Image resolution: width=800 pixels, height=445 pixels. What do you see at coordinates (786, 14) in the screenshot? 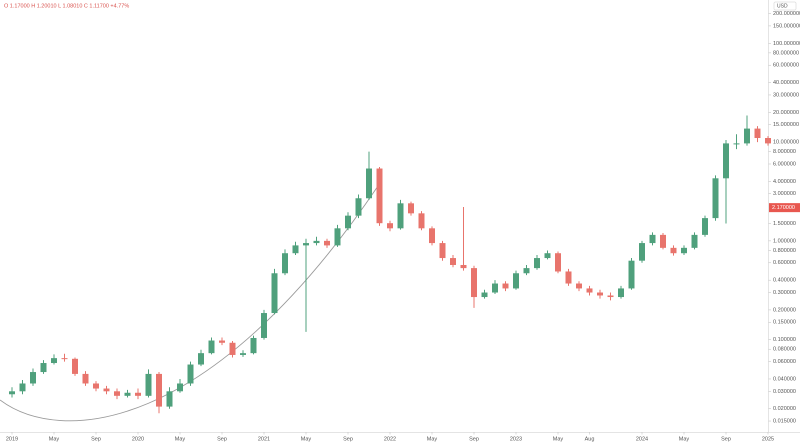
I see `y-tick-label: 200.000000` at bounding box center [786, 14].